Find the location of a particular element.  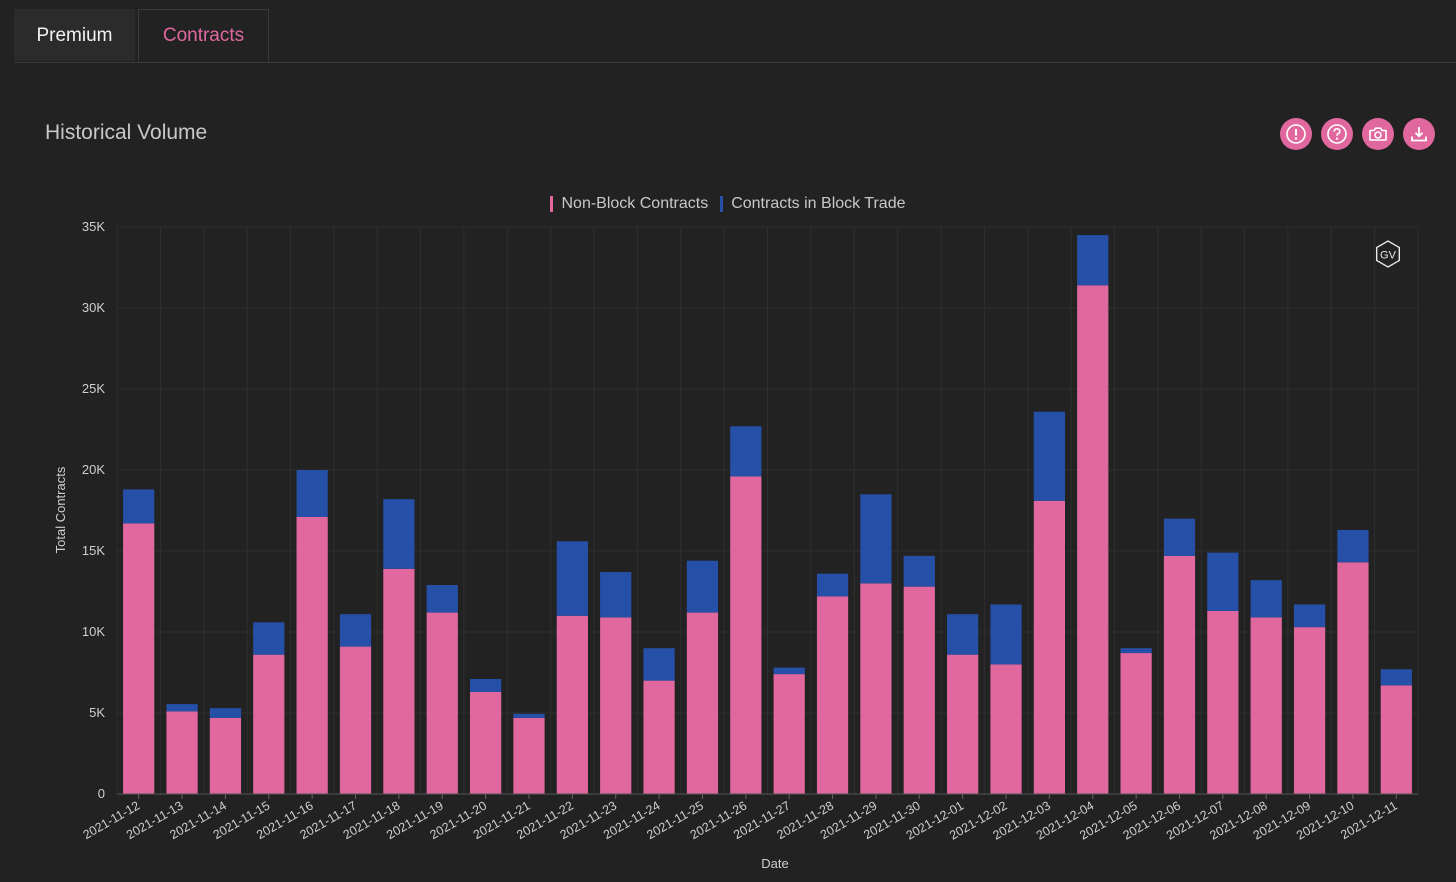

legend-item-block: Contracts in Block Trade is located at coordinates (813, 204).